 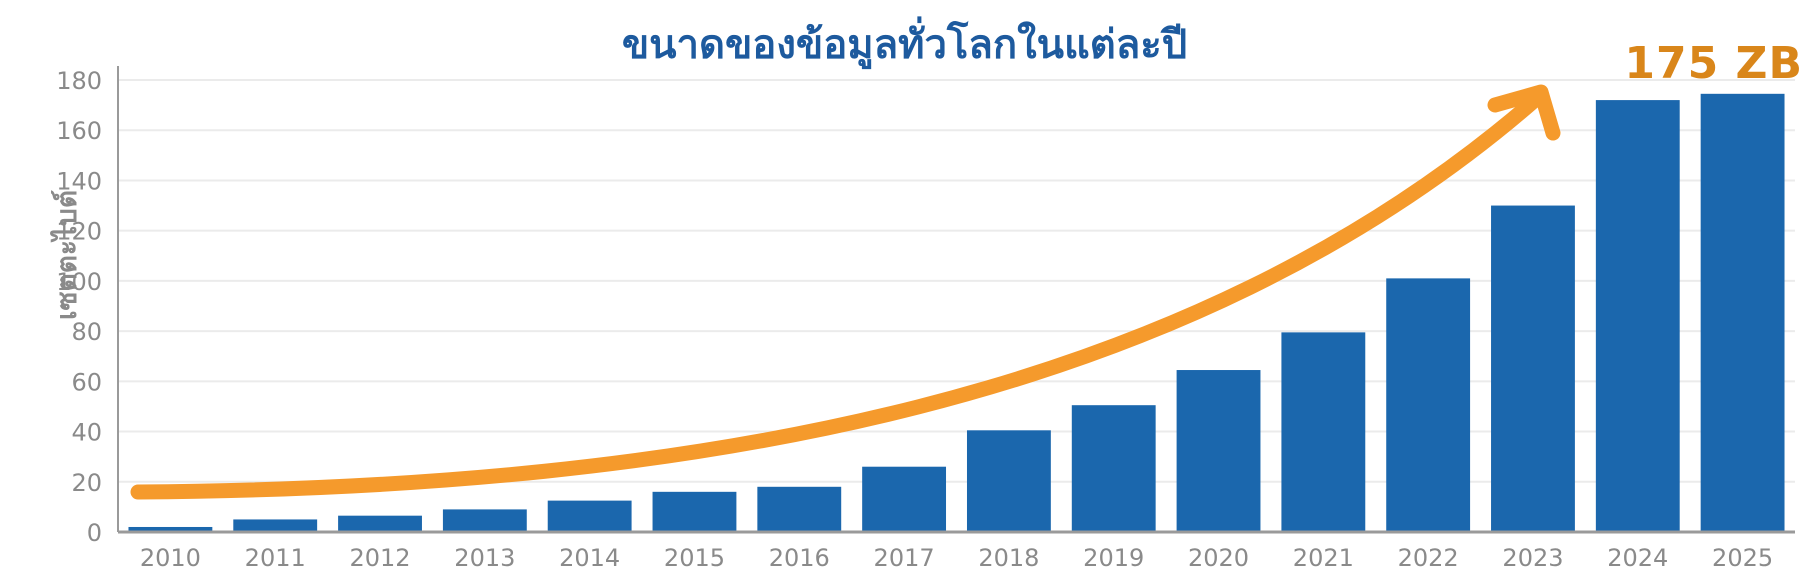 What do you see at coordinates (1113, 558) in the screenshot?
I see `x-tick-label: 2019` at bounding box center [1113, 558].